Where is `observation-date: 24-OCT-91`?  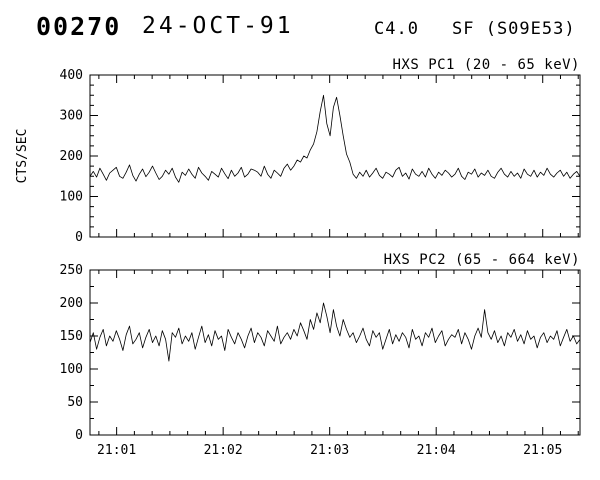
observation-date: 24-OCT-91 is located at coordinates (218, 26).